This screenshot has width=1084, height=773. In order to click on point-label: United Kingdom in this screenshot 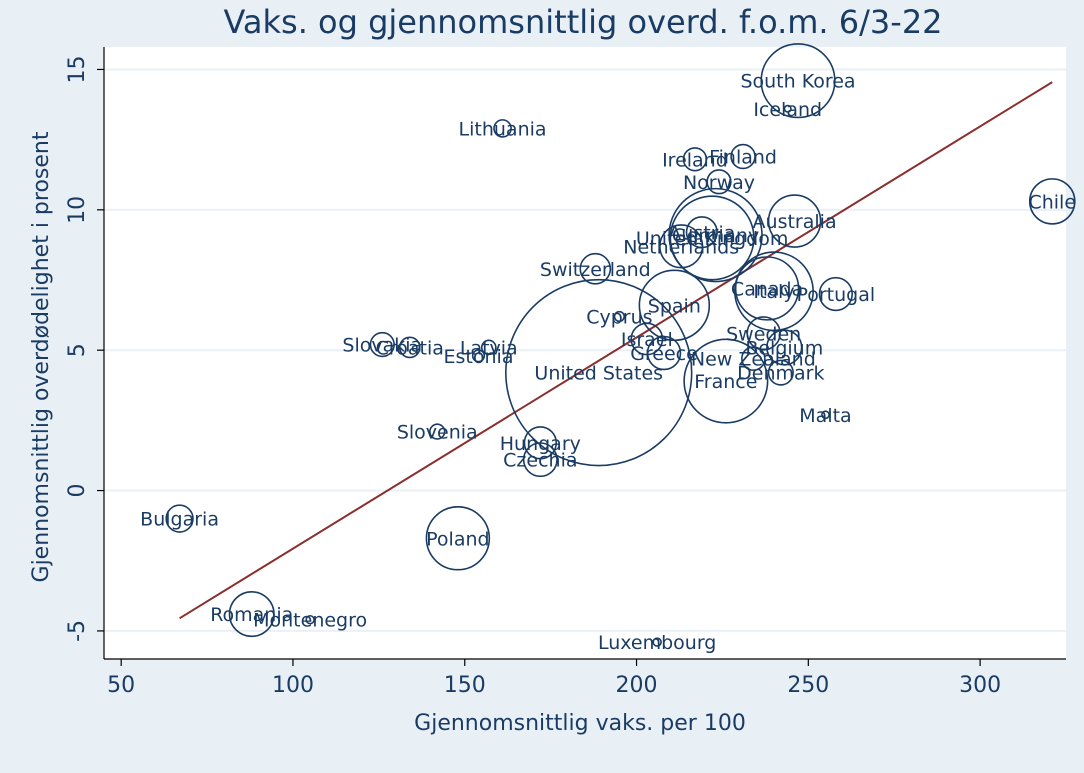, I will do `click(712, 239)`.